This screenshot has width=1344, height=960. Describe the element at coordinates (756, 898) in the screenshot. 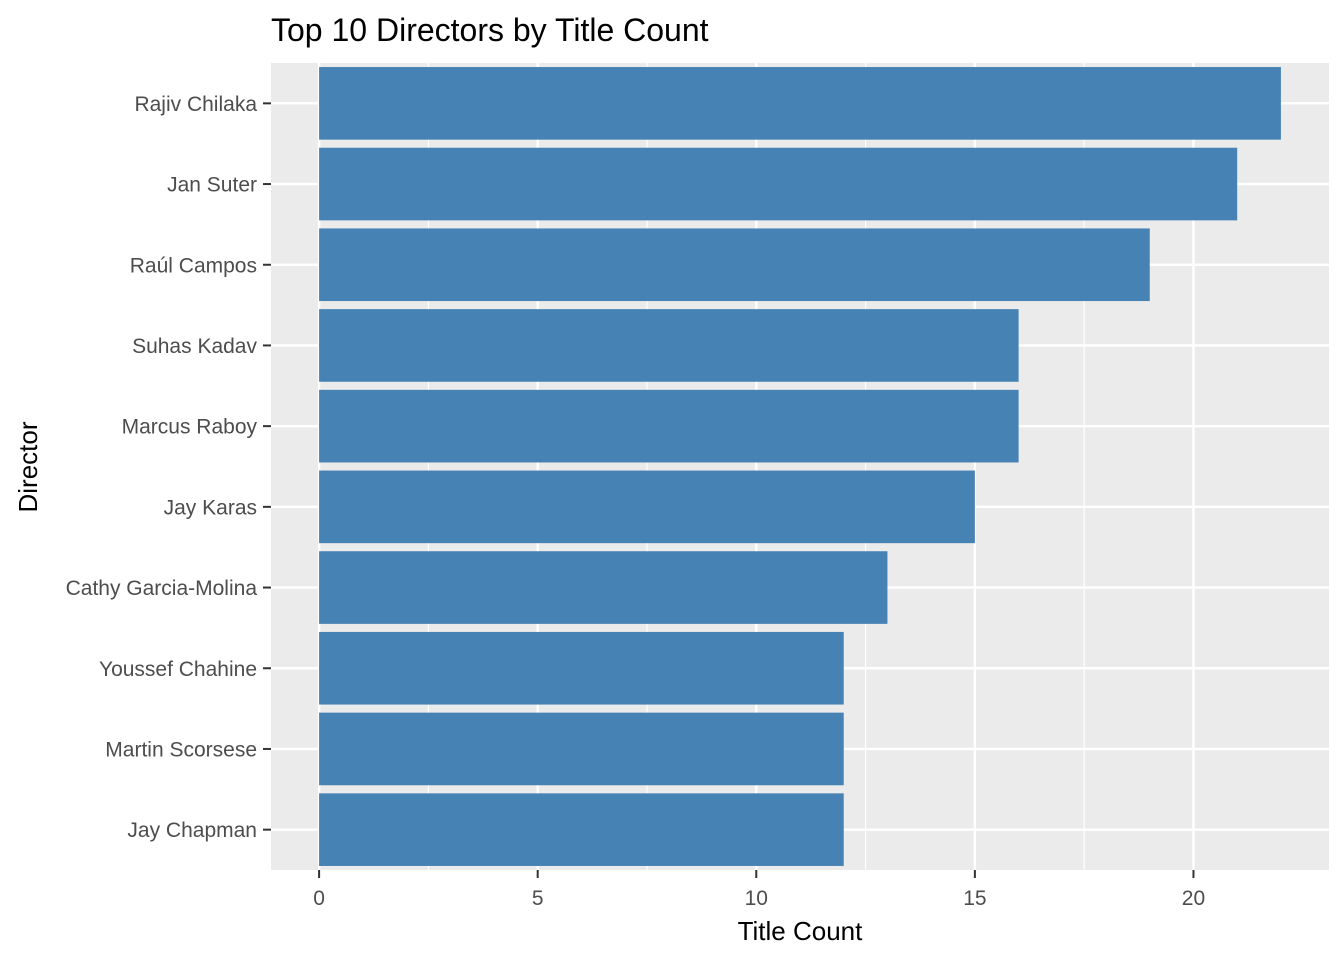

I see `x-tick-label: 10` at that location.